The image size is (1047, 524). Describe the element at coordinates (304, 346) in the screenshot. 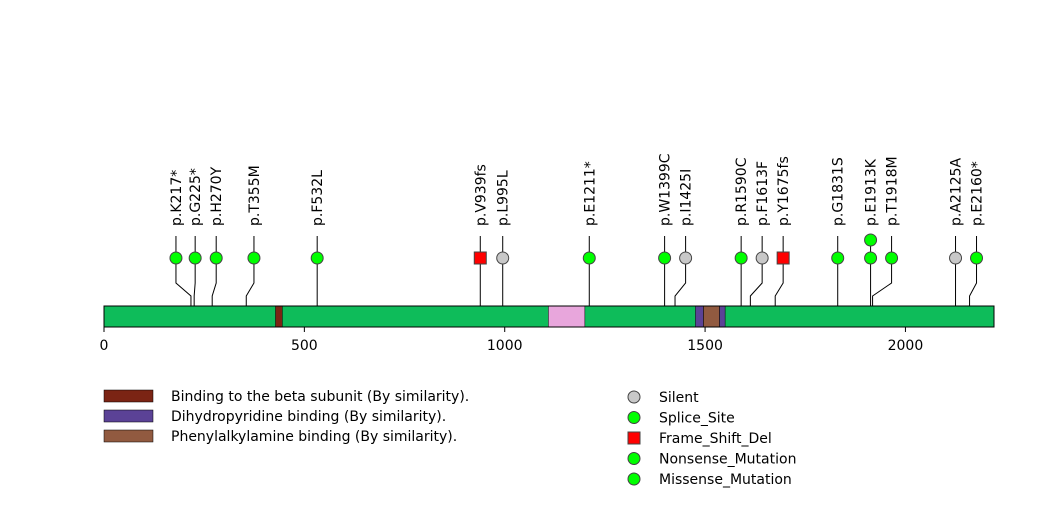

I see `x-tick-label: 500` at that location.